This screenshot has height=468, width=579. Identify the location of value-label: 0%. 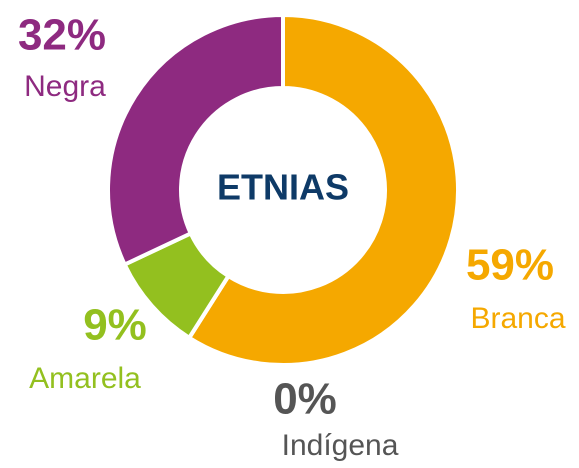
(305, 399).